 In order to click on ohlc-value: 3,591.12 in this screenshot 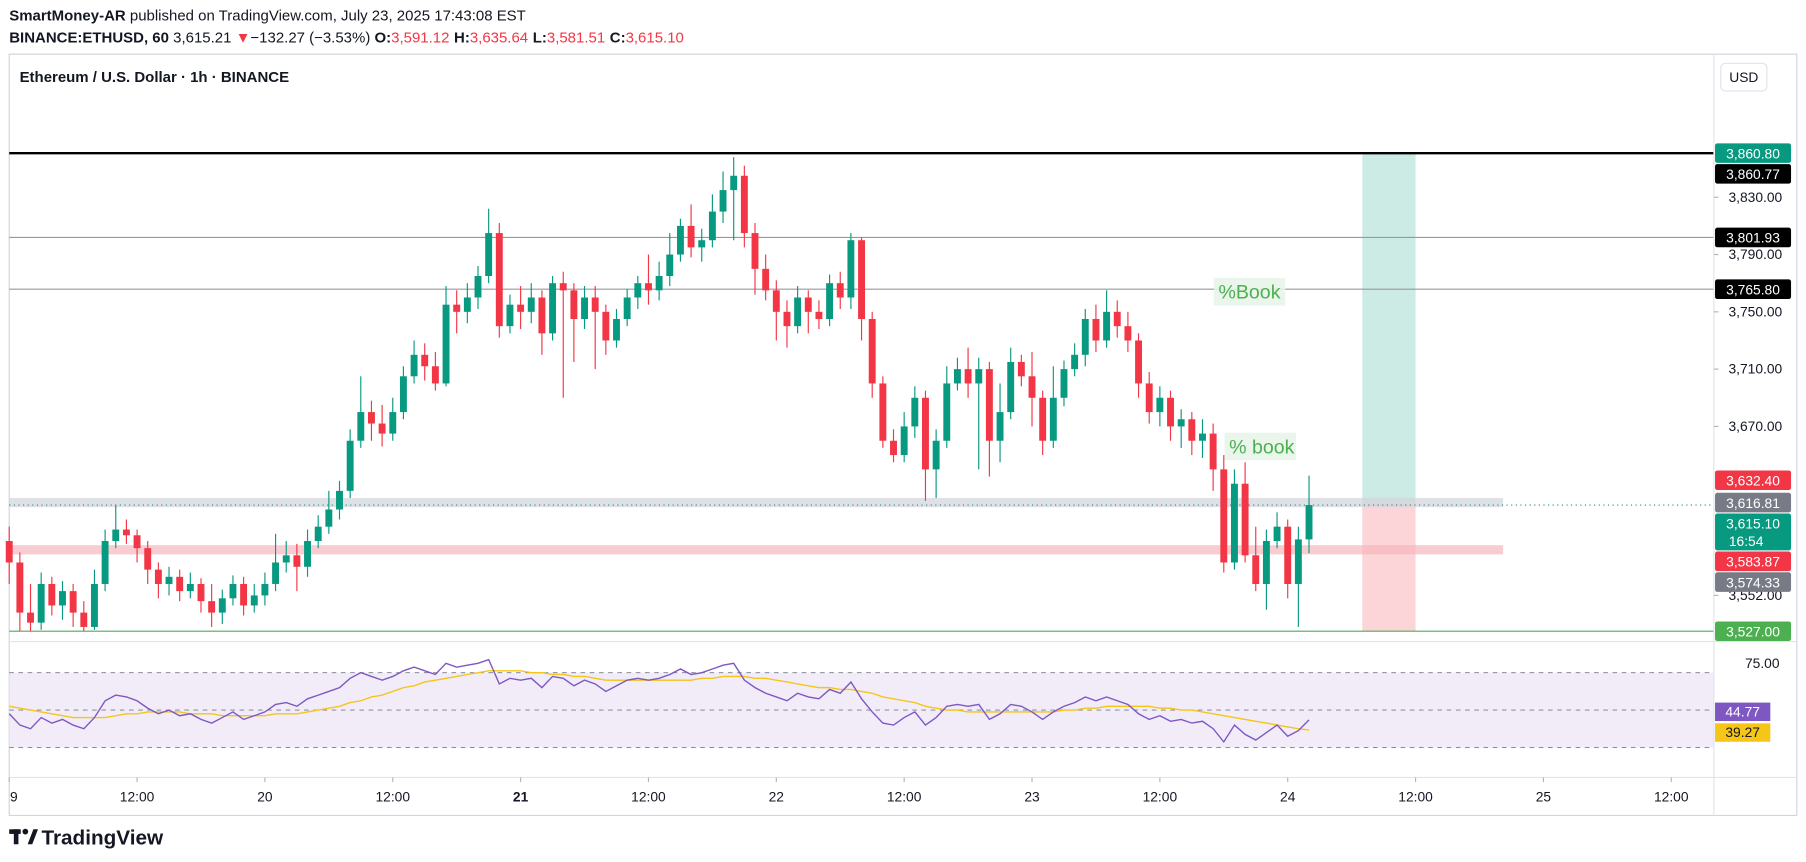, I will do `click(420, 37)`.